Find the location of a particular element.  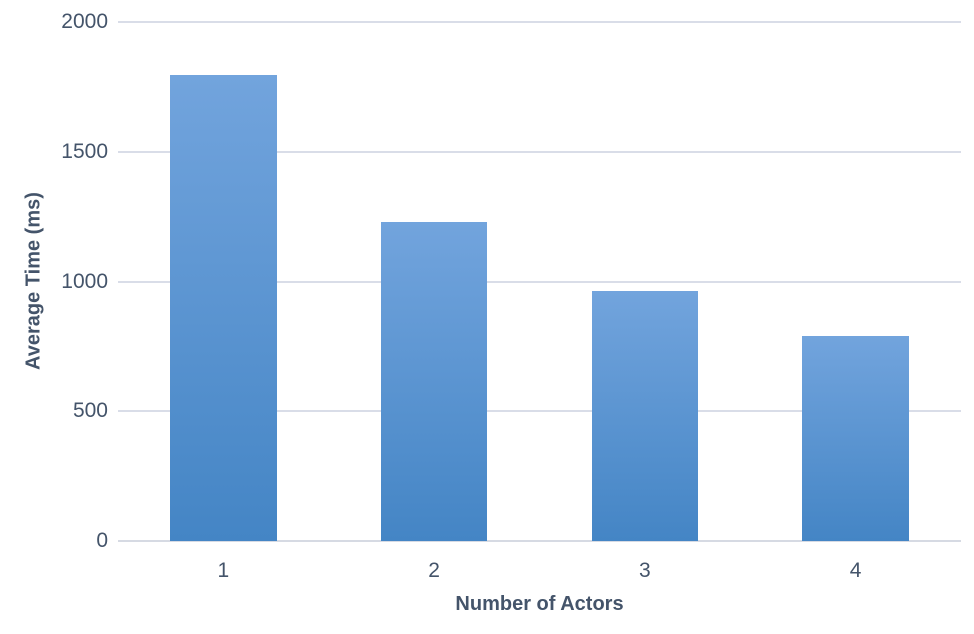

x-axis-title: Number of Actors is located at coordinates (539, 604).